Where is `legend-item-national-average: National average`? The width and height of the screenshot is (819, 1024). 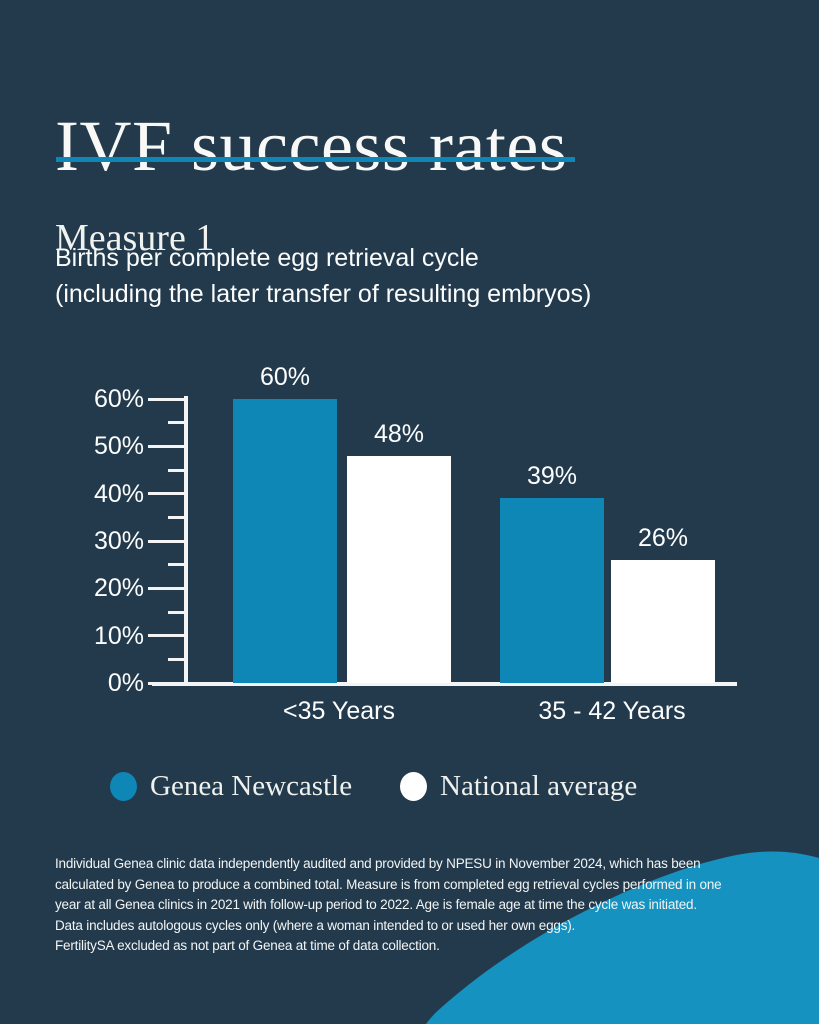
legend-item-national-average: National average is located at coordinates (518, 786).